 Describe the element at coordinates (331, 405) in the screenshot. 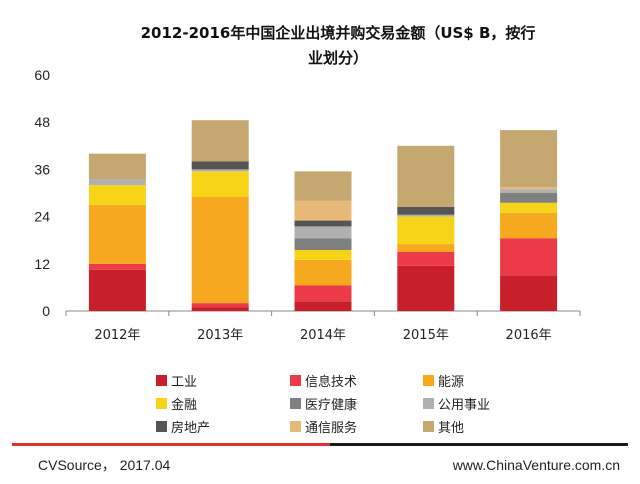

I see `legend-label: 医疗健康` at that location.